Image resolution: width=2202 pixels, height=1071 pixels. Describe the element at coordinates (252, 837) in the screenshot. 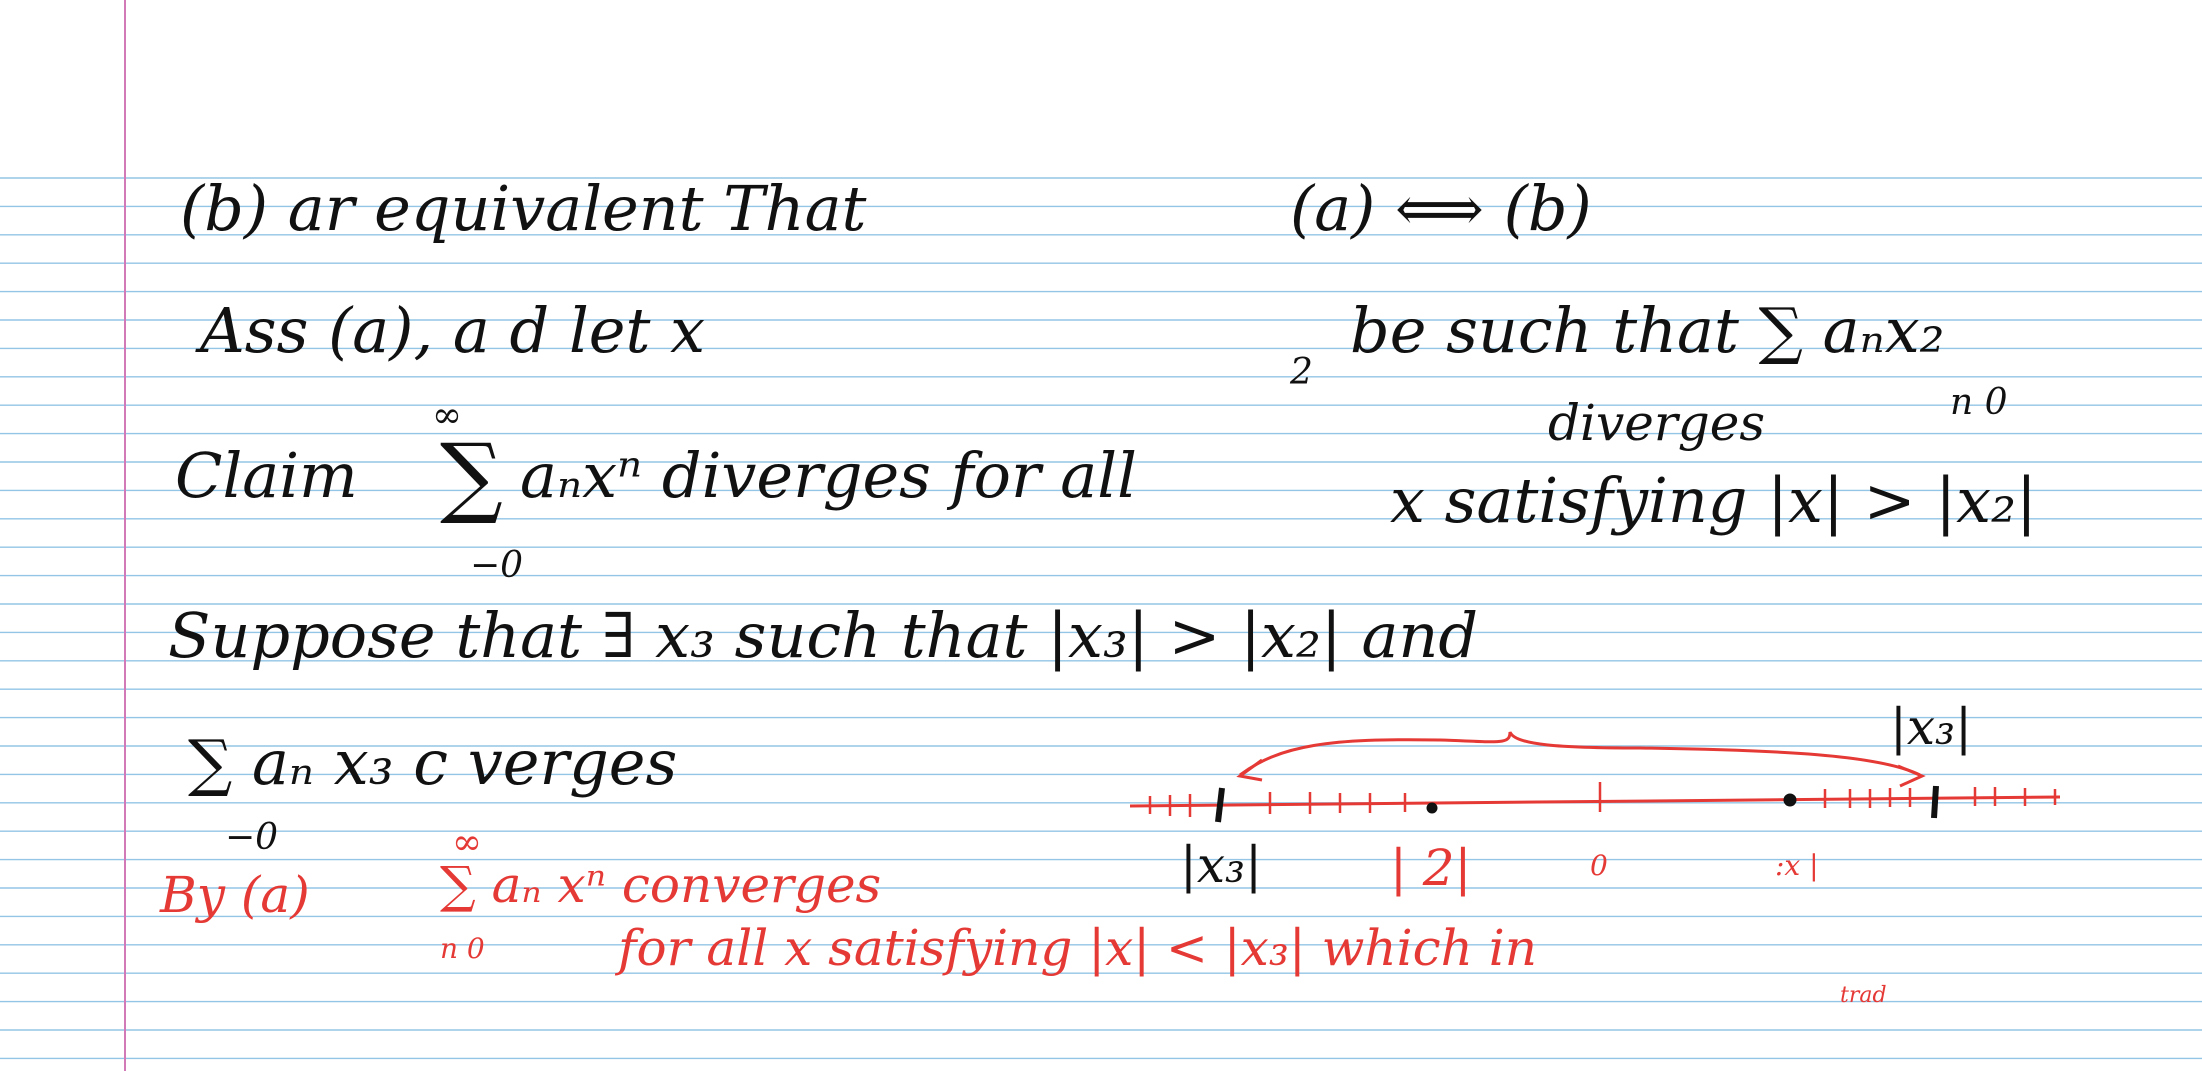

I see `line5-sum-bottom: −0` at that location.